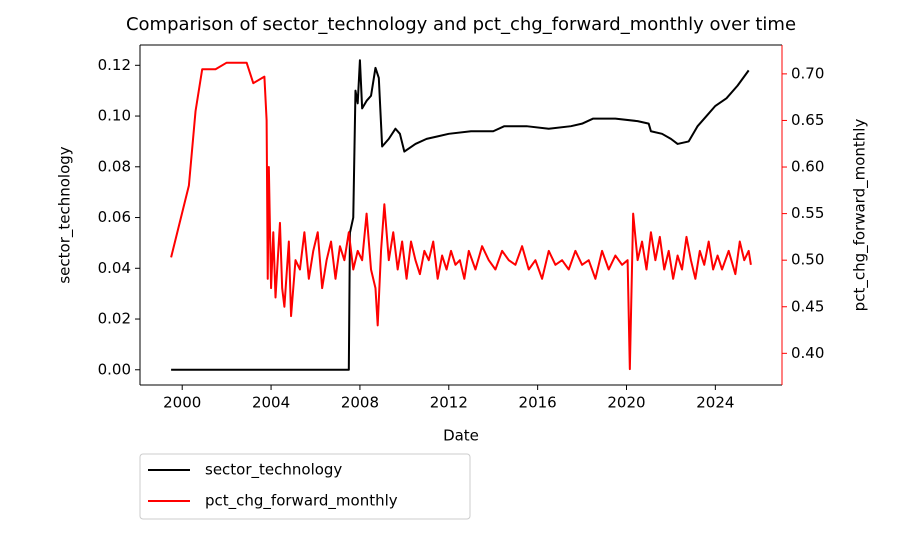 The width and height of the screenshot is (922, 534). What do you see at coordinates (461, 436) in the screenshot?
I see `x-axis-label: Date` at bounding box center [461, 436].